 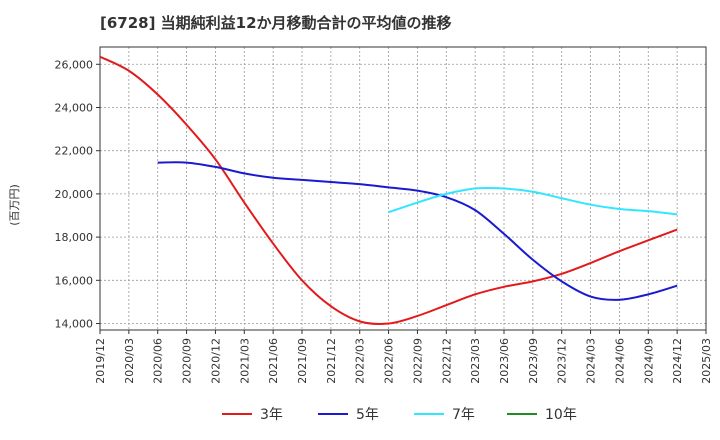 I want to click on y-tick-label: 16,000, so click(x=74, y=280).